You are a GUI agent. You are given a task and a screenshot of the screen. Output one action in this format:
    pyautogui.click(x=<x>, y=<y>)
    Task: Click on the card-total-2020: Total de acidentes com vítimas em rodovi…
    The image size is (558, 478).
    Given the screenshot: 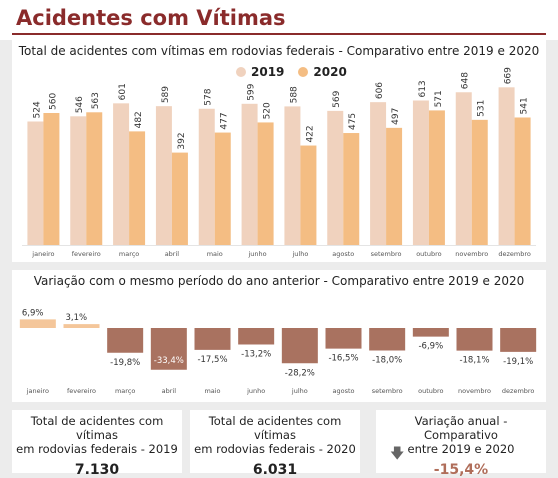 What is the action you would take?
    pyautogui.click(x=275, y=444)
    